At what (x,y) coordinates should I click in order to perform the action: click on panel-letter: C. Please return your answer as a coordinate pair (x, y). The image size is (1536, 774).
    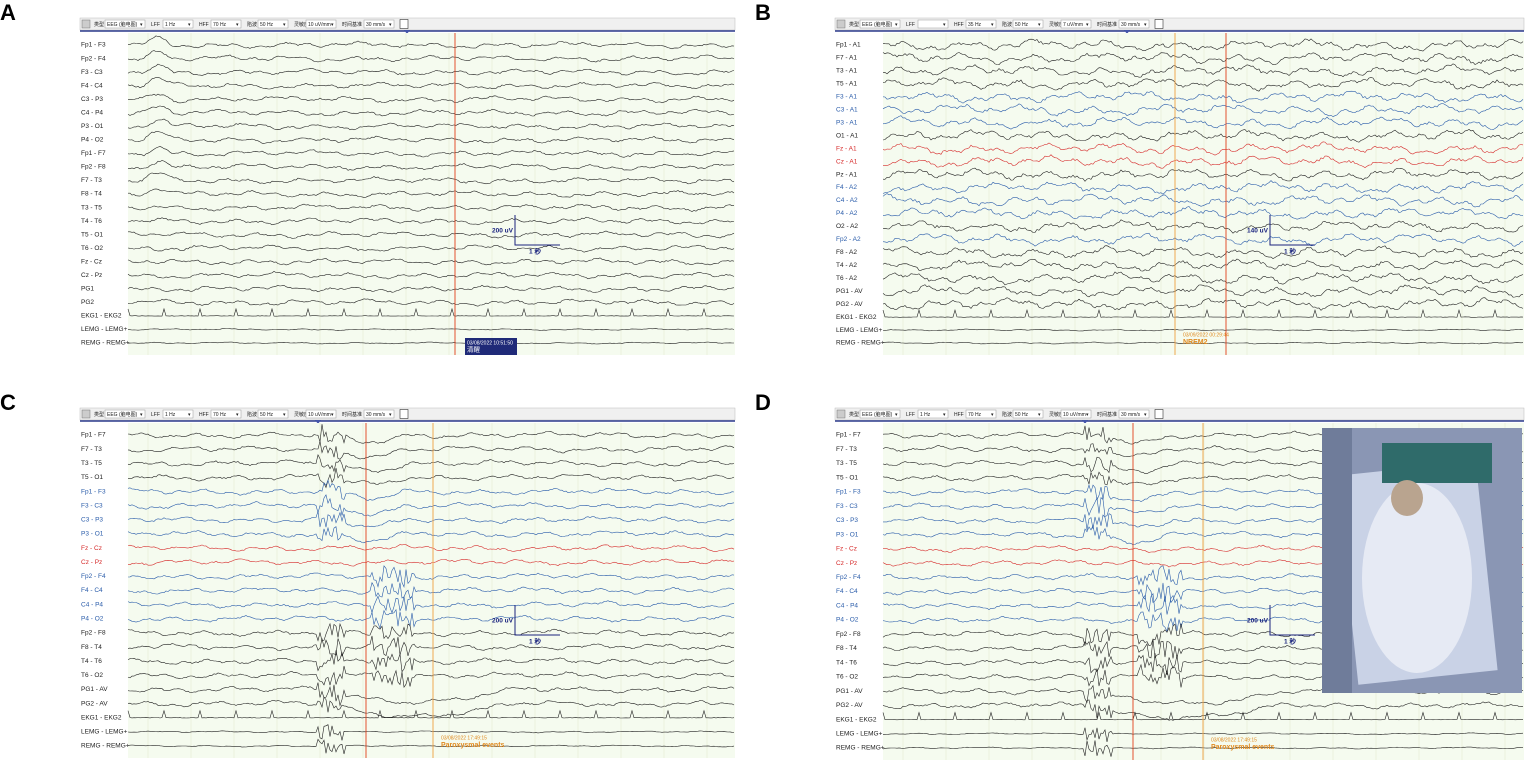
    Looking at the image, I should click on (8, 402).